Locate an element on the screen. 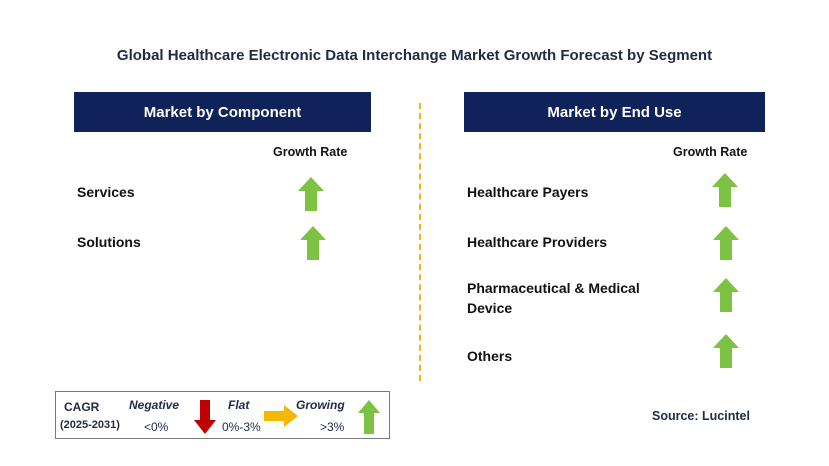  source-note: Source: Lucintel is located at coordinates (701, 416).